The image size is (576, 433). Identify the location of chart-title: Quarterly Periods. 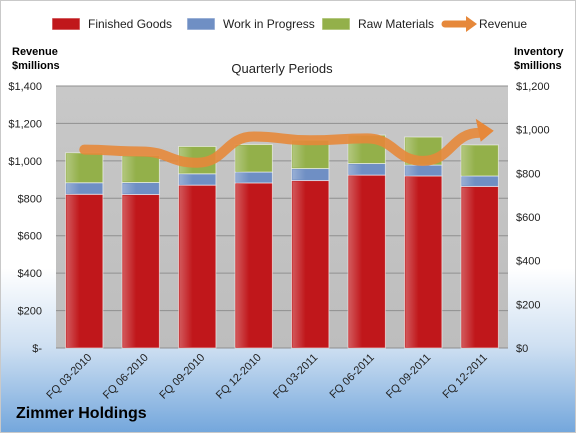
(282, 68).